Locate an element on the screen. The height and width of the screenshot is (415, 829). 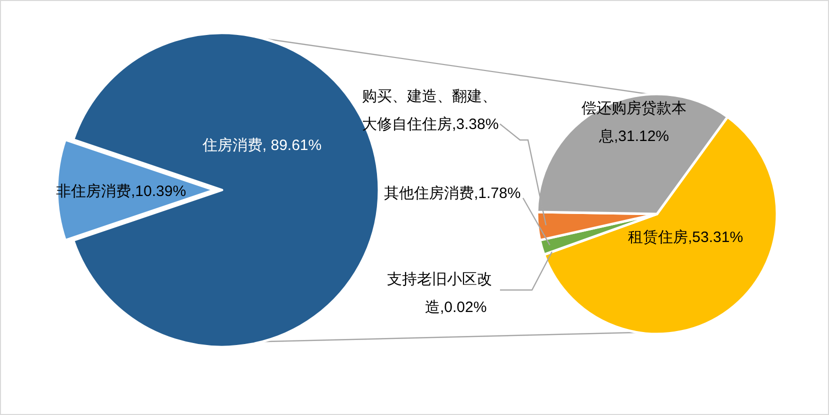
slice-label: 支持老旧小区改造,0.02% is located at coordinates (439, 293).